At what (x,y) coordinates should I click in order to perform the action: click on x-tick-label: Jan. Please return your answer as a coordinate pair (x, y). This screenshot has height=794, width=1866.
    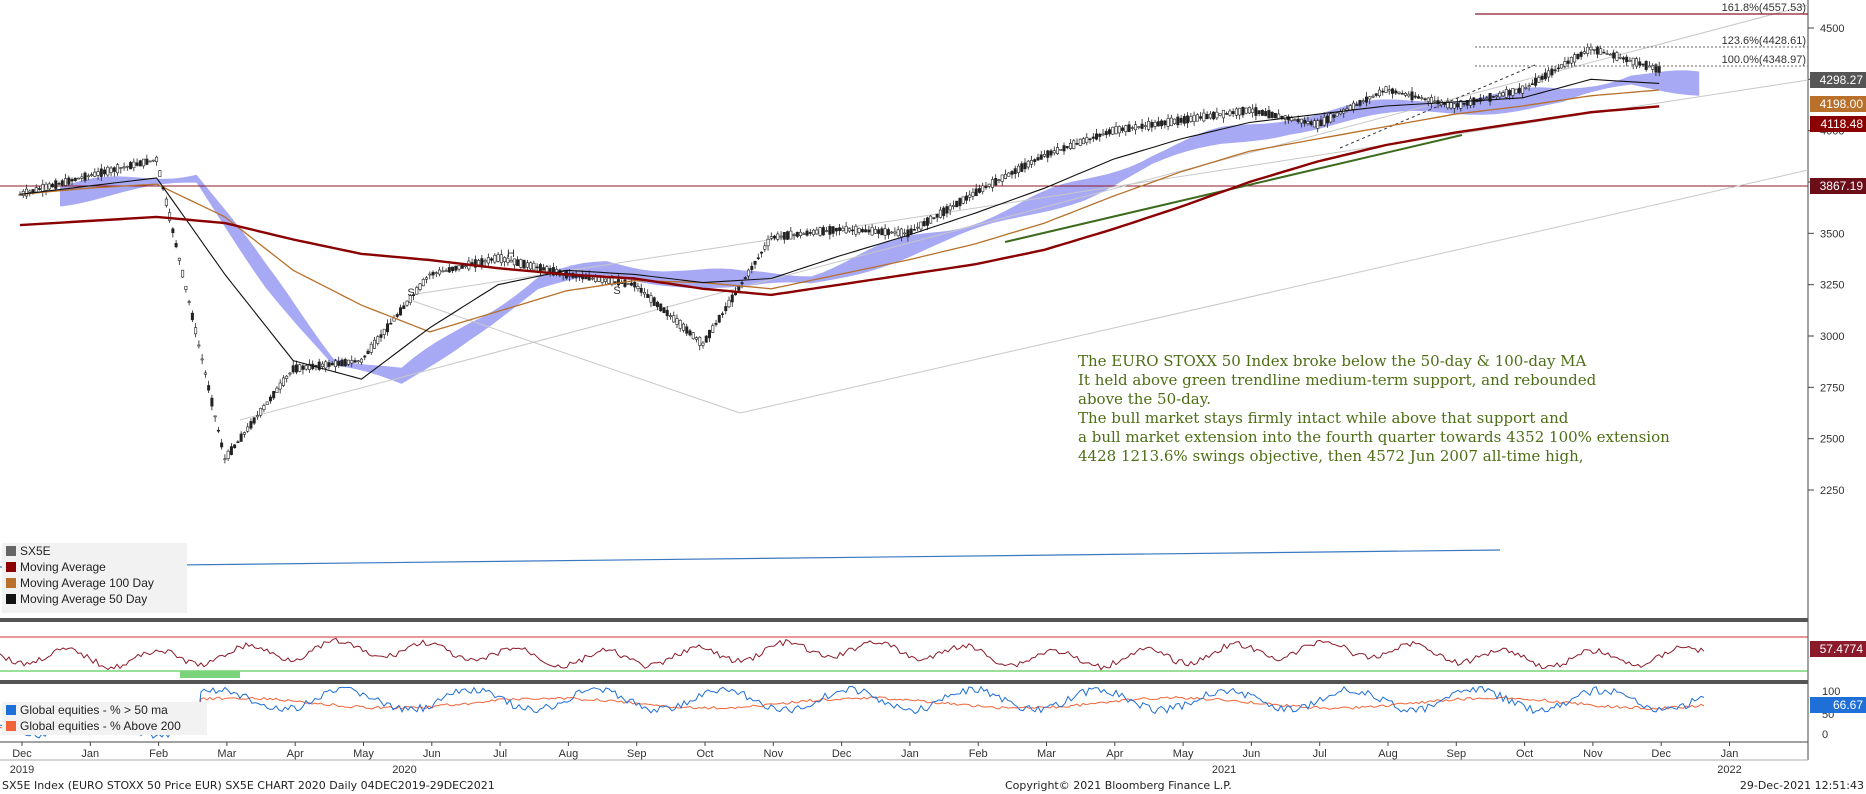
    Looking at the image, I should click on (910, 754).